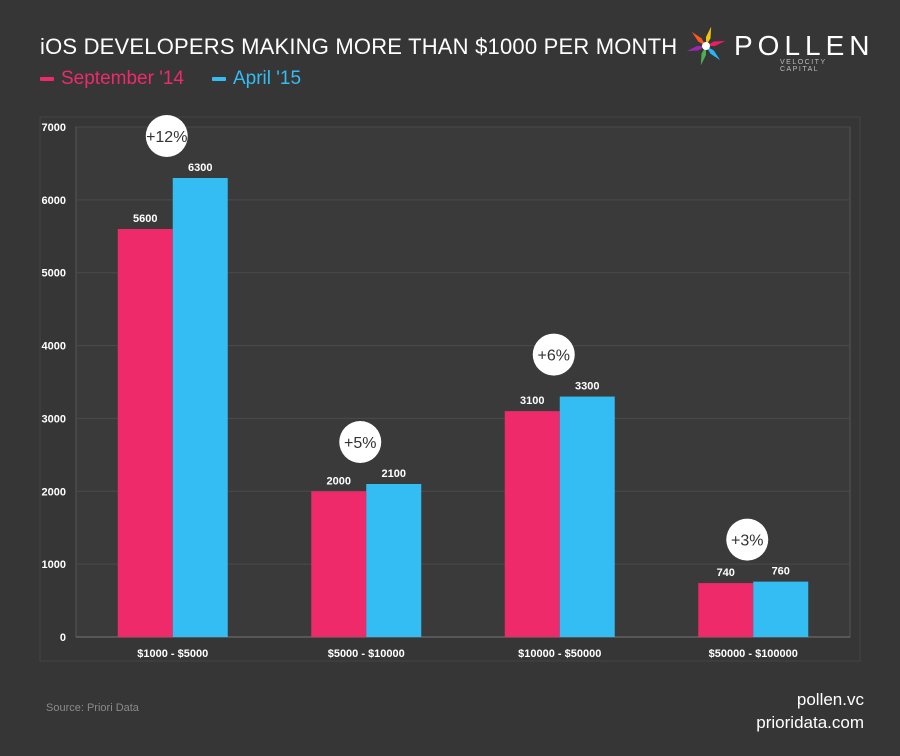 This screenshot has height=756, width=900. I want to click on bar-value-label: 760, so click(781, 572).